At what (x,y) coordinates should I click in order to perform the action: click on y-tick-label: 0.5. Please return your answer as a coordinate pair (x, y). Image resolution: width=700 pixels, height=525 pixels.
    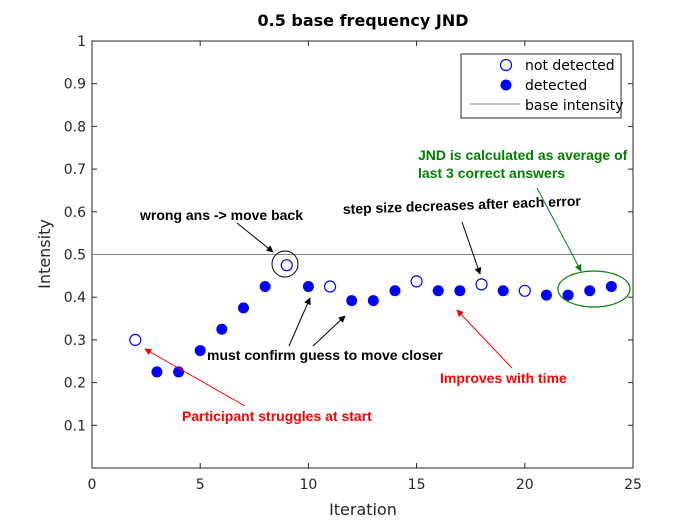
    Looking at the image, I should click on (75, 256).